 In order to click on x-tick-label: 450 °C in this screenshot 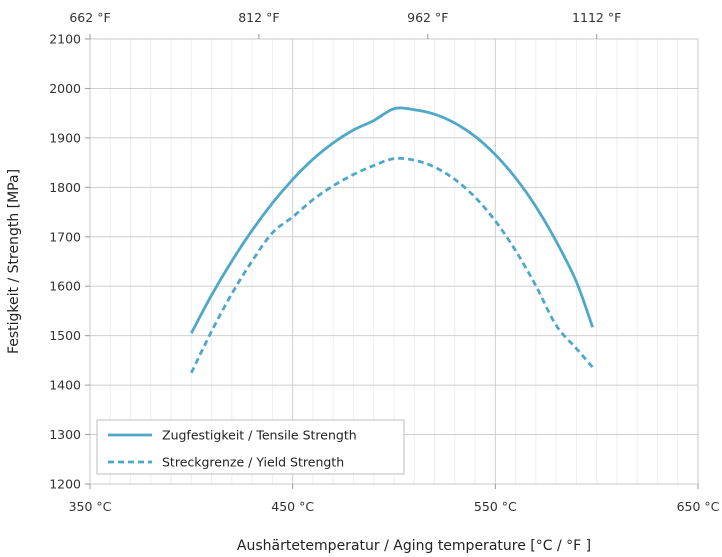, I will do `click(292, 506)`.